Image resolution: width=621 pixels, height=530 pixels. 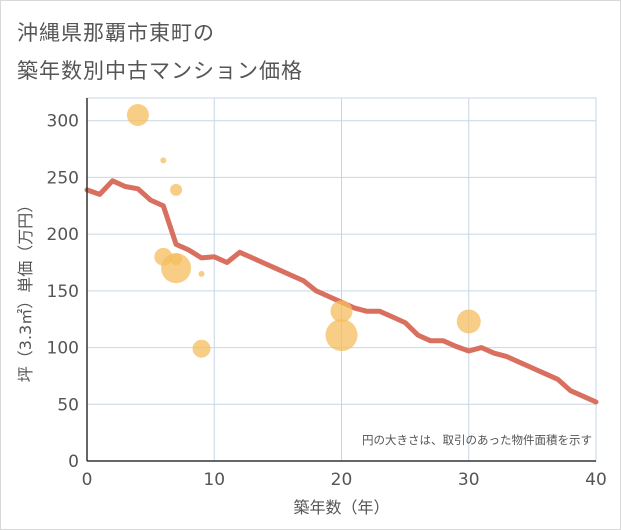 What do you see at coordinates (341, 507) in the screenshot?
I see `x-axis-label: 築年数（年）` at bounding box center [341, 507].